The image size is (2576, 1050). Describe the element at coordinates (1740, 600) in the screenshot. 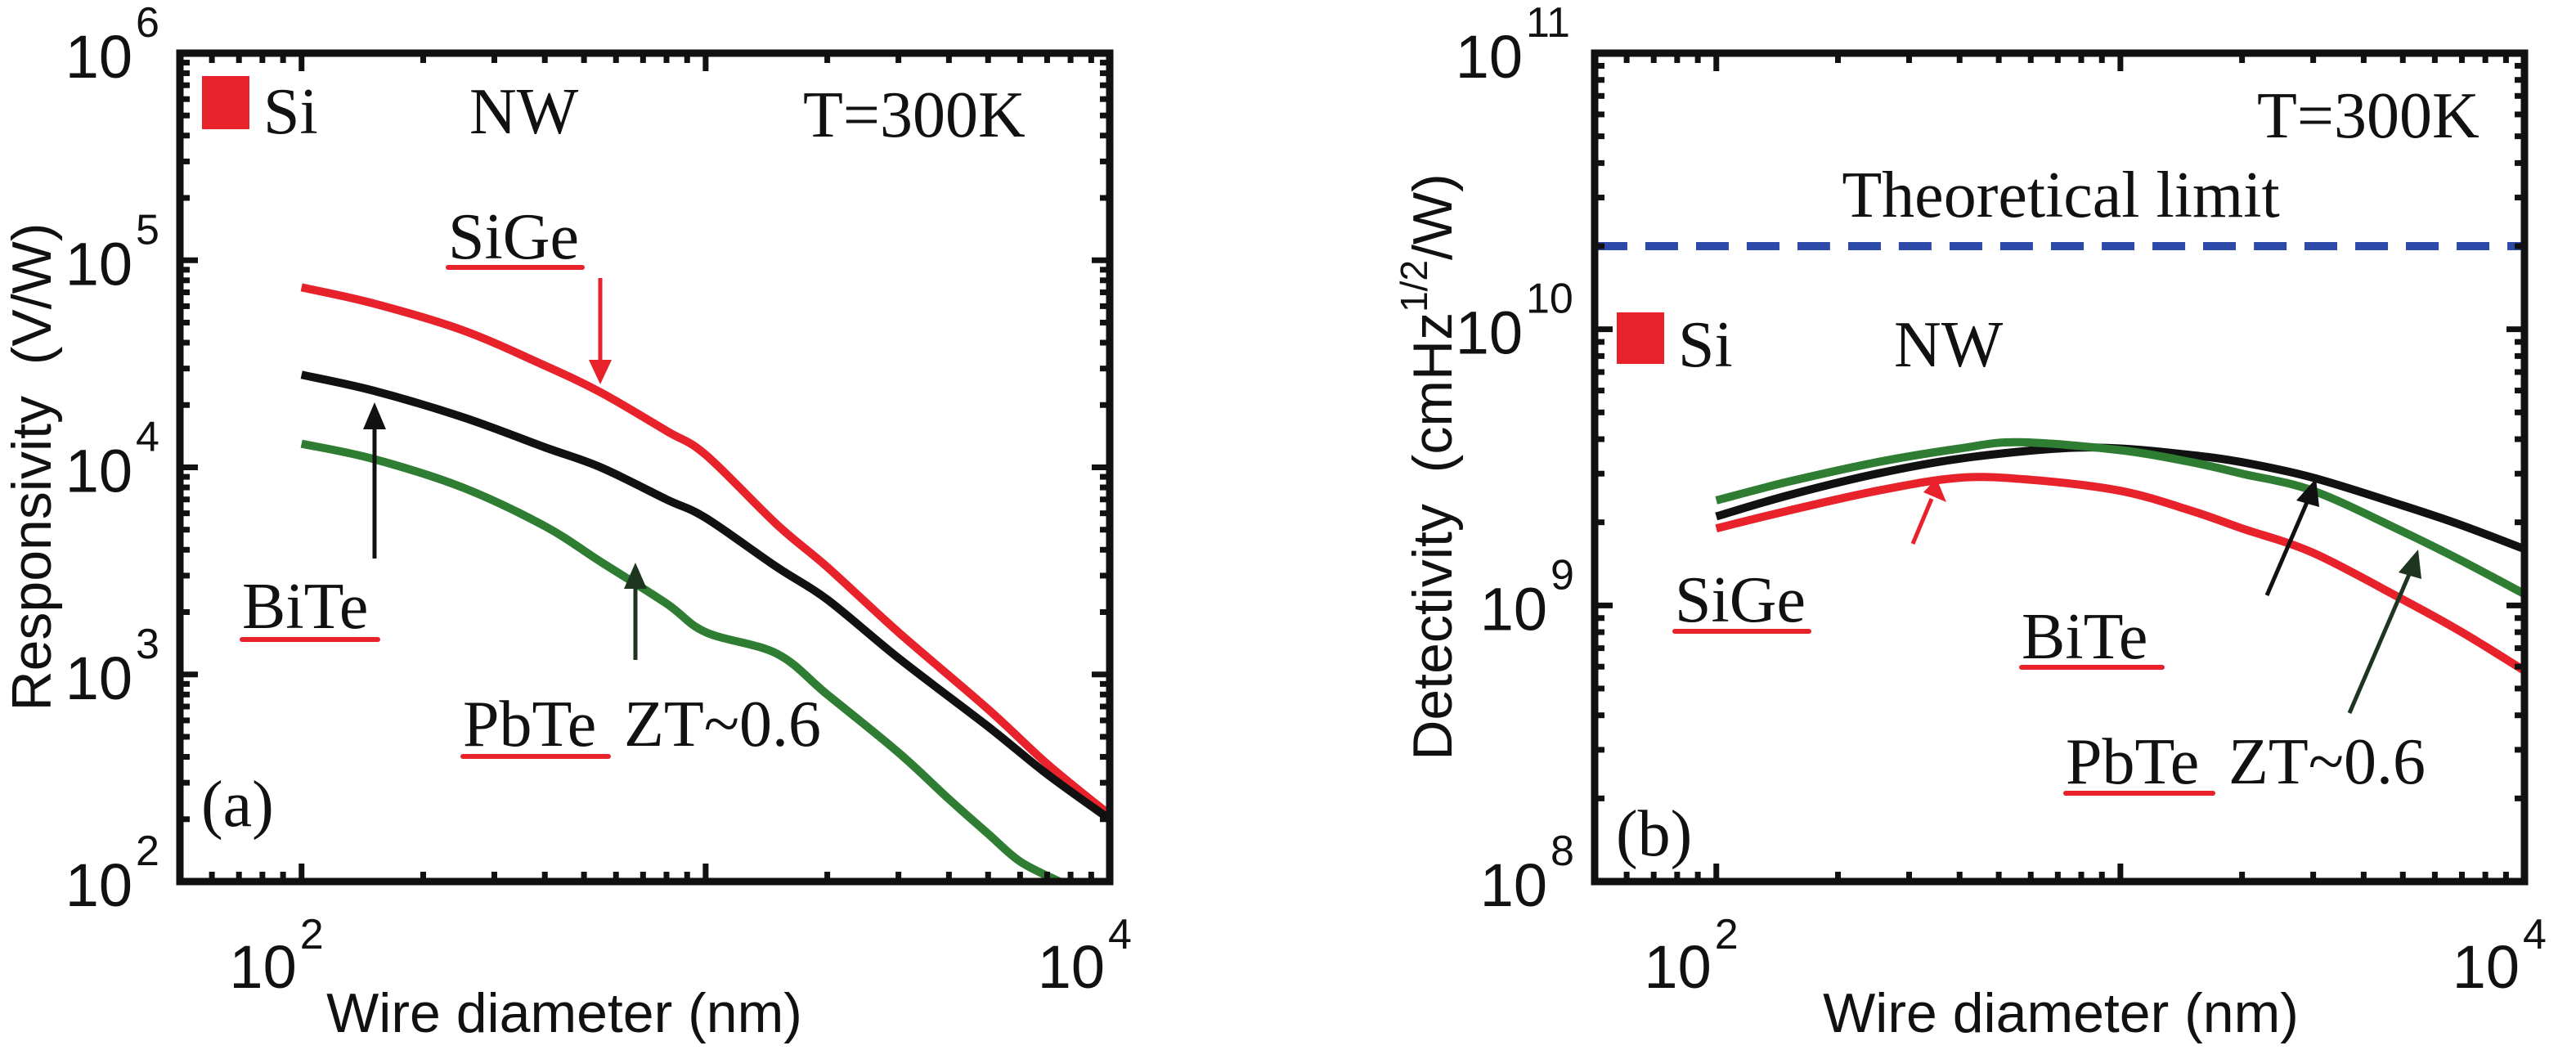

I see `panel-b-sige-label: SiGe` at that location.